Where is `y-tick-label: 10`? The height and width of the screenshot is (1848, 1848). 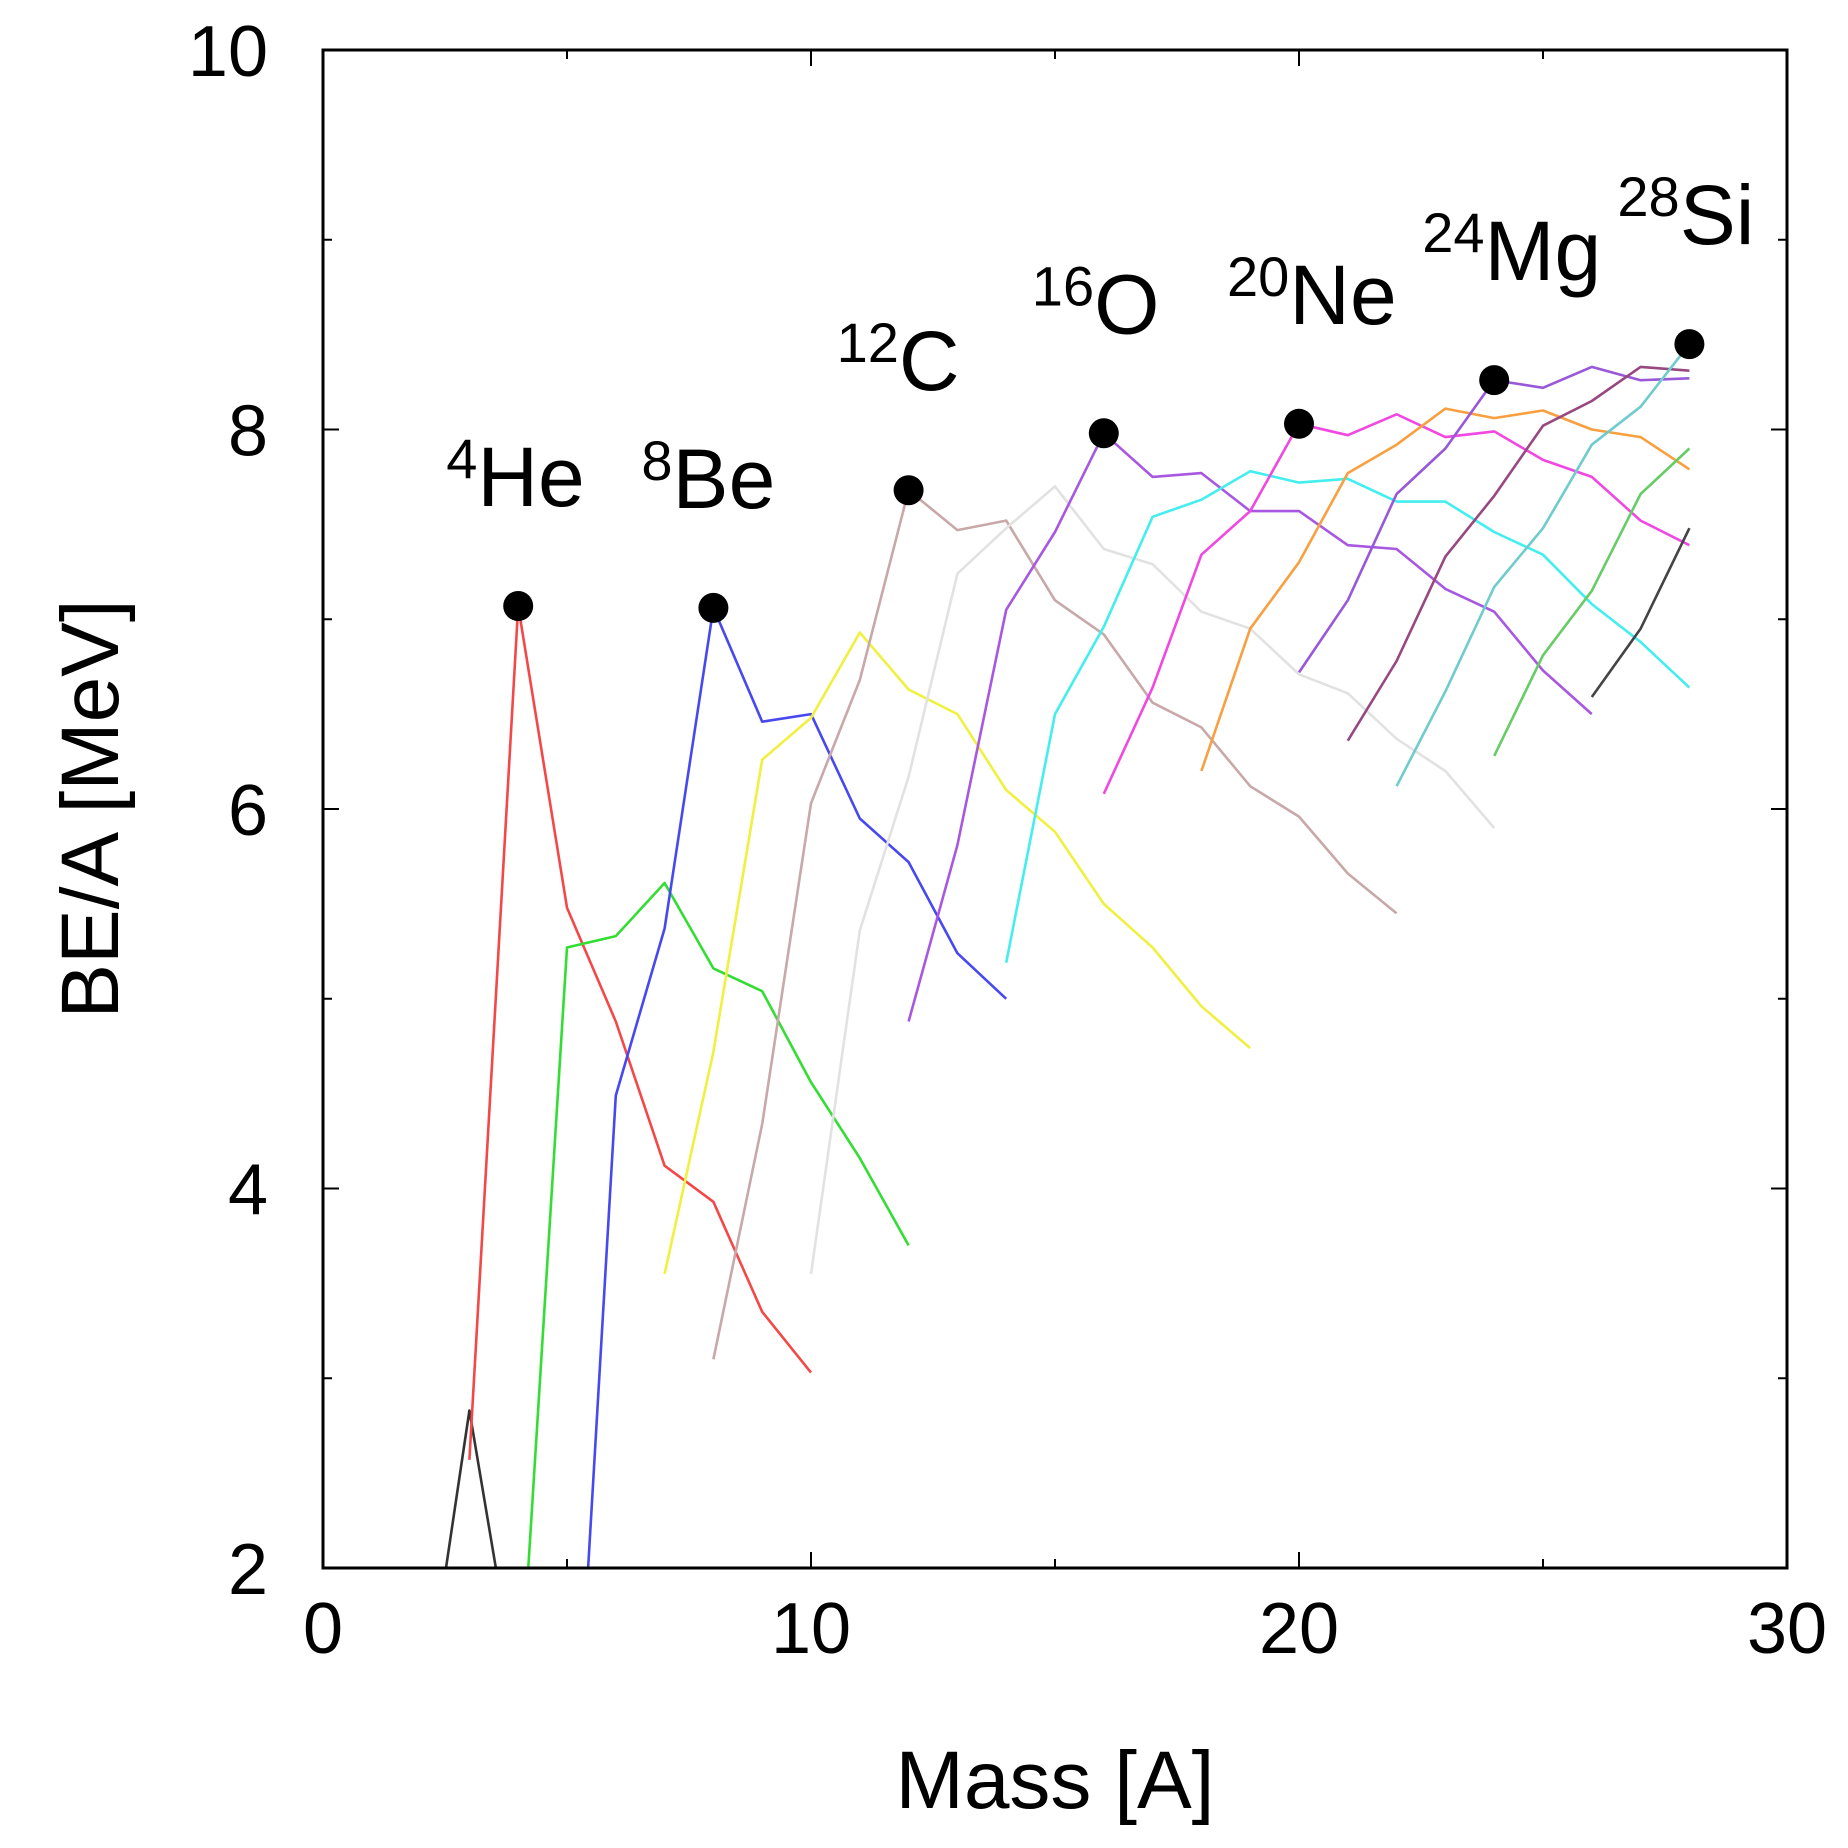 y-tick-label: 10 is located at coordinates (228, 52).